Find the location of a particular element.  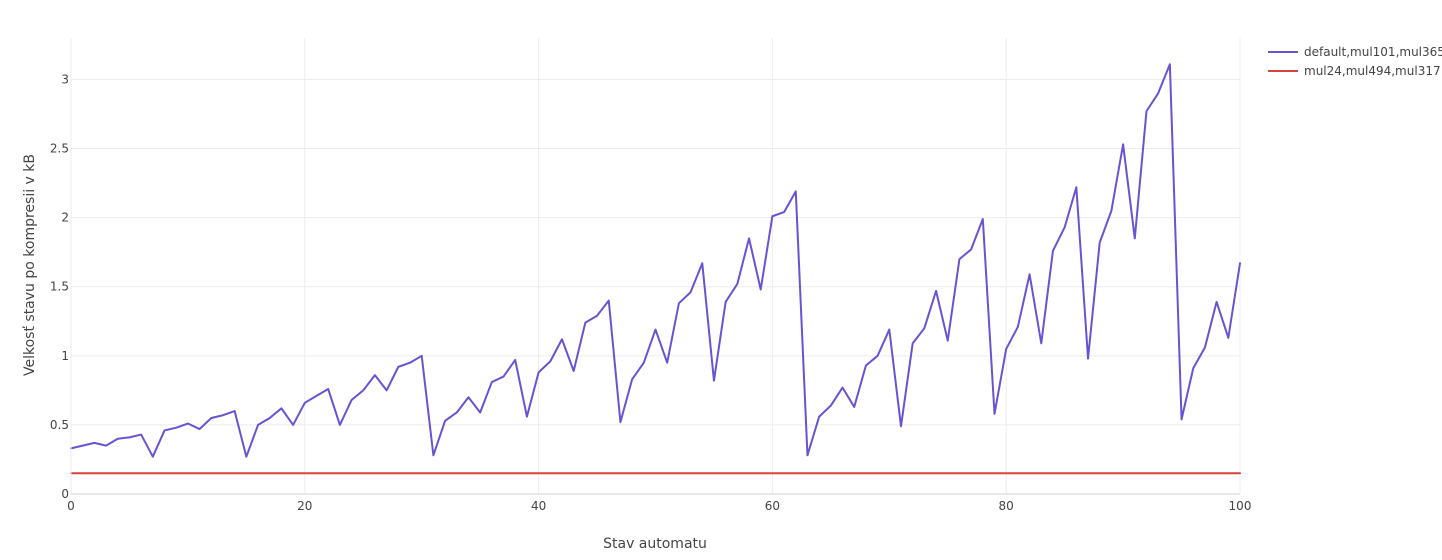

y-tick-label: 2 is located at coordinates (65, 218).